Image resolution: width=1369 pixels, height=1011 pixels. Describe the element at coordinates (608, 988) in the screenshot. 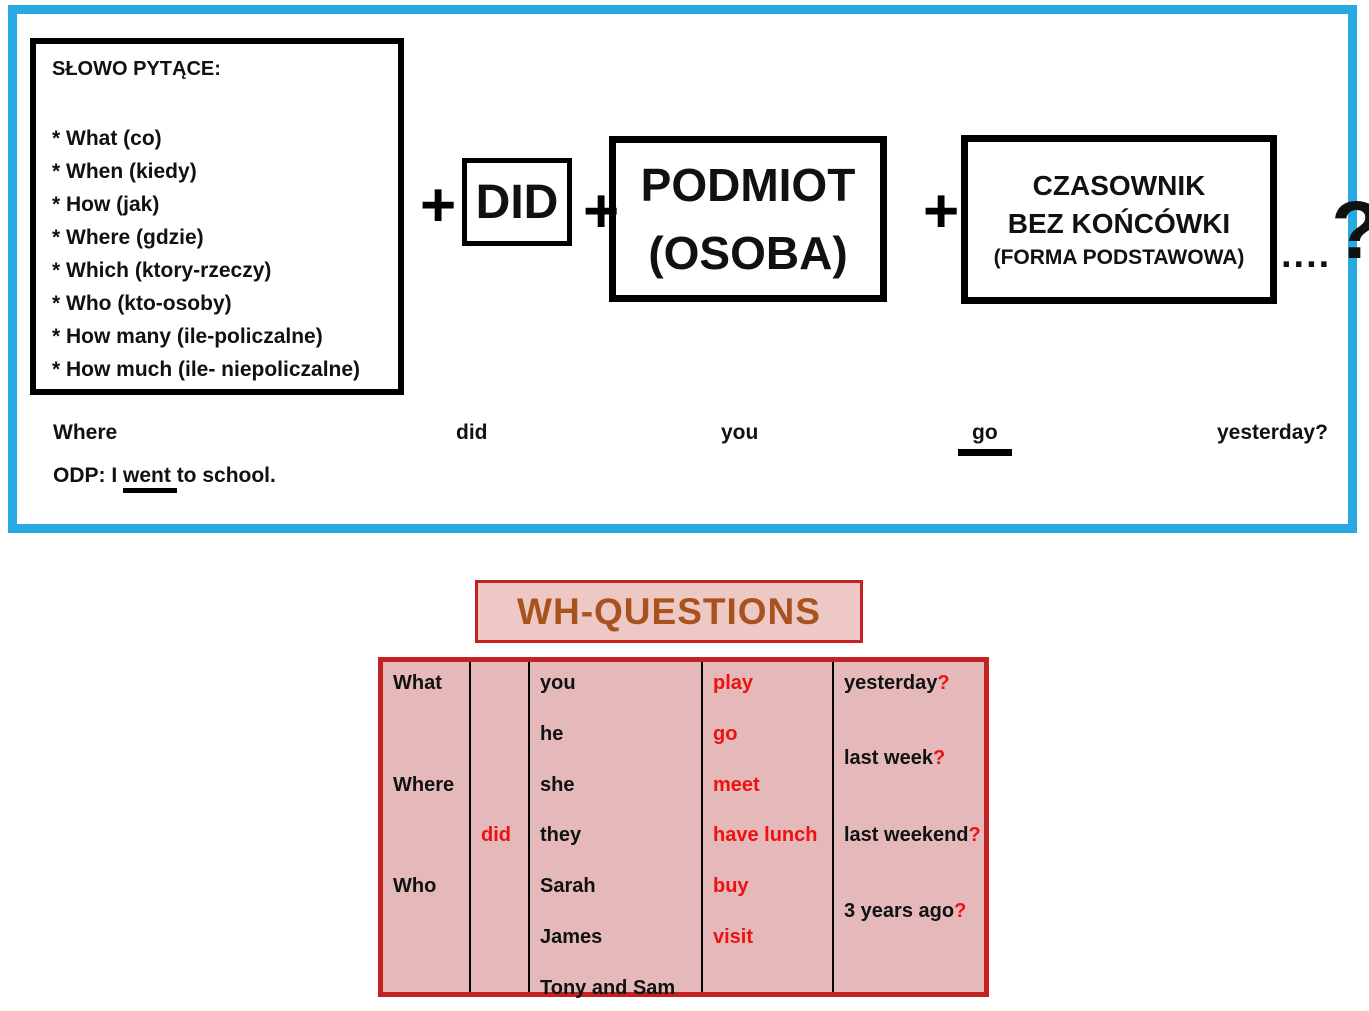

I see `subject: Tony and Sam` at that location.